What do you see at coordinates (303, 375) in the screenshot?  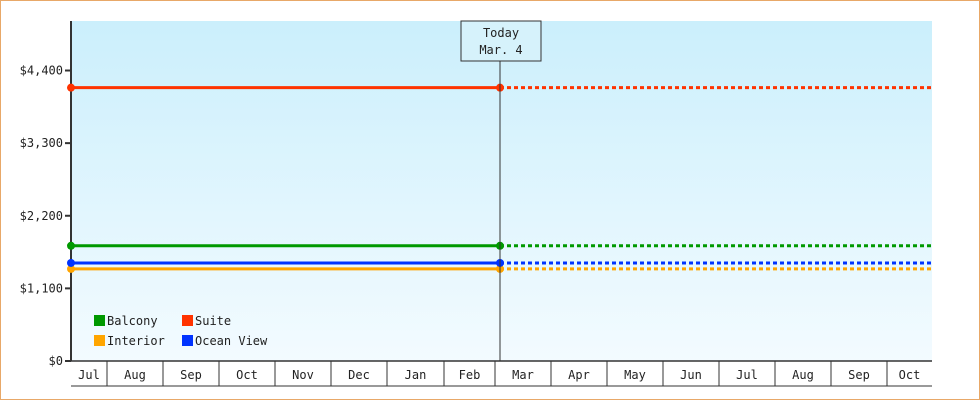 I see `x-tick-label: Nov` at bounding box center [303, 375].